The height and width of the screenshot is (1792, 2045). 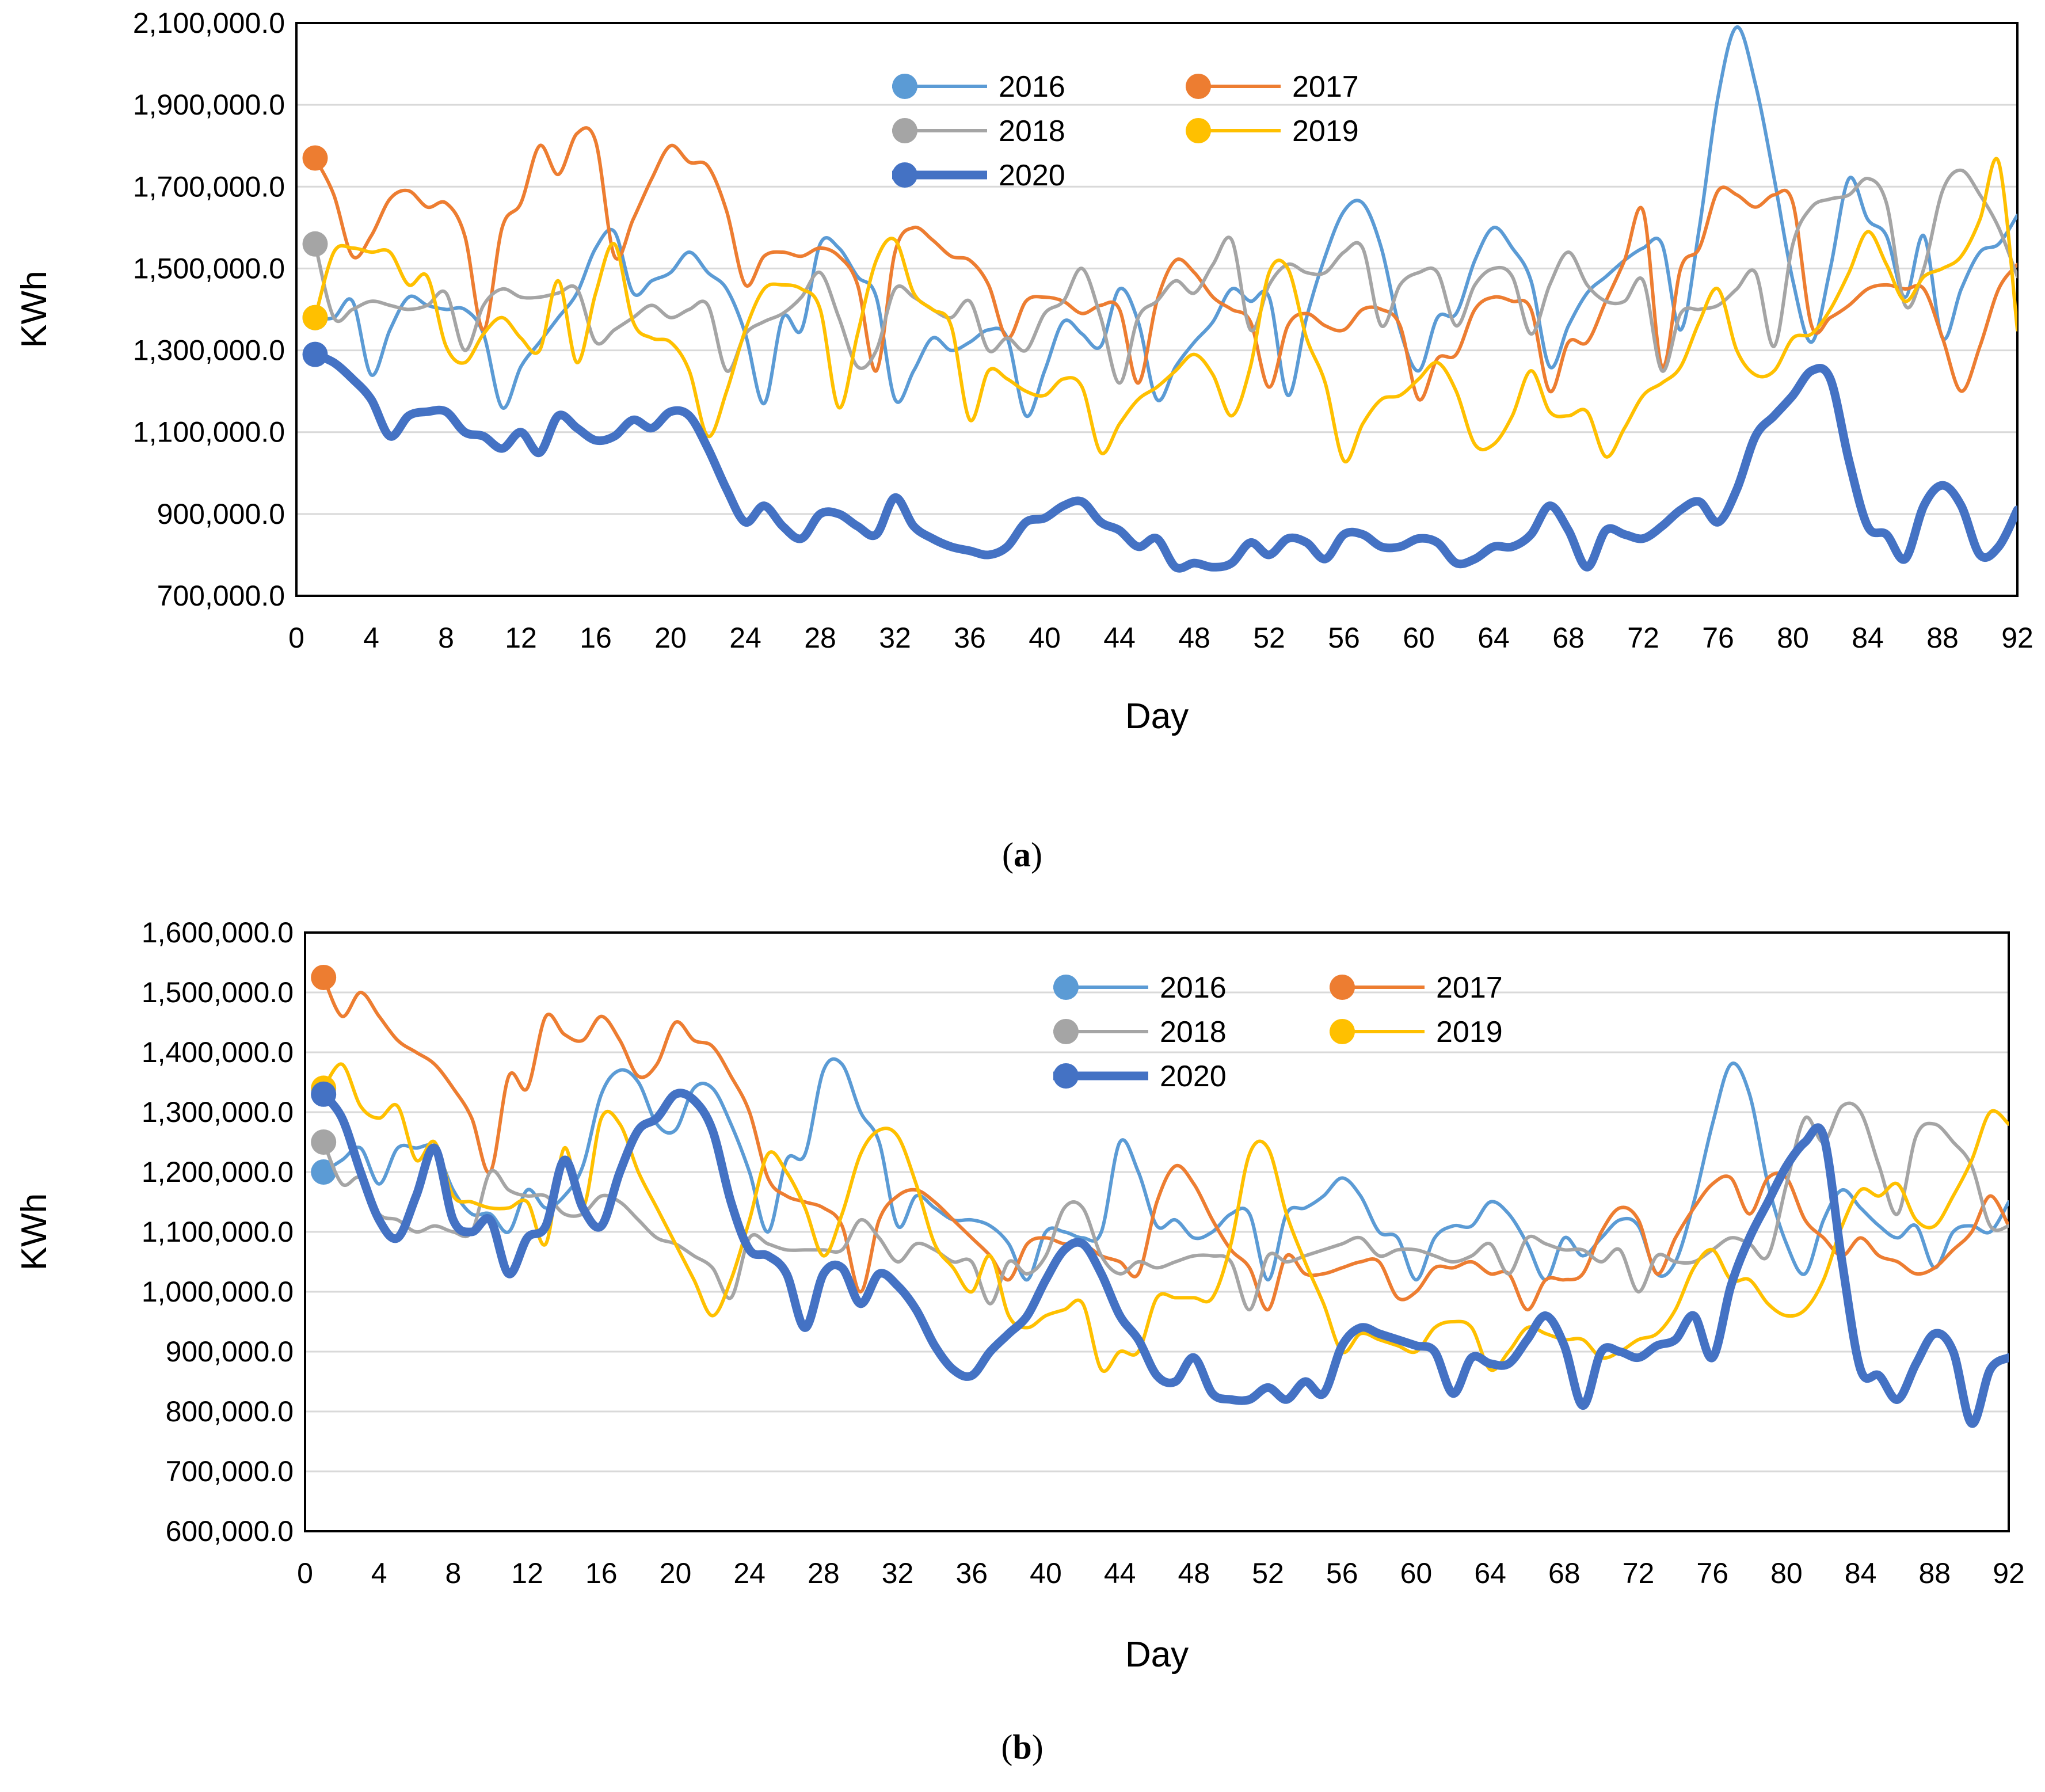 I want to click on y-tick-label: 1,900,000.0, so click(x=209, y=105).